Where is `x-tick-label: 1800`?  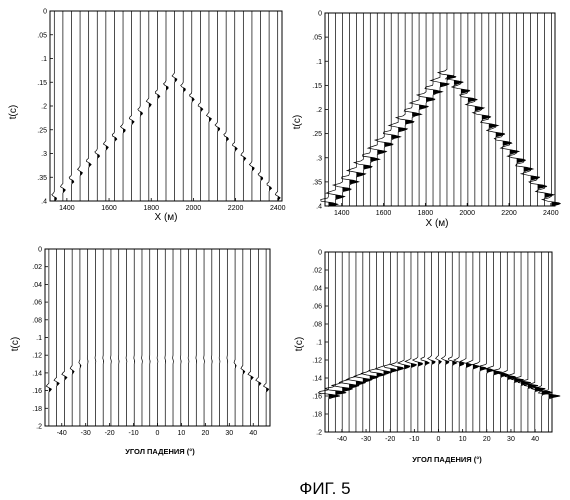
x-tick-label: 1800 is located at coordinates (151, 208).